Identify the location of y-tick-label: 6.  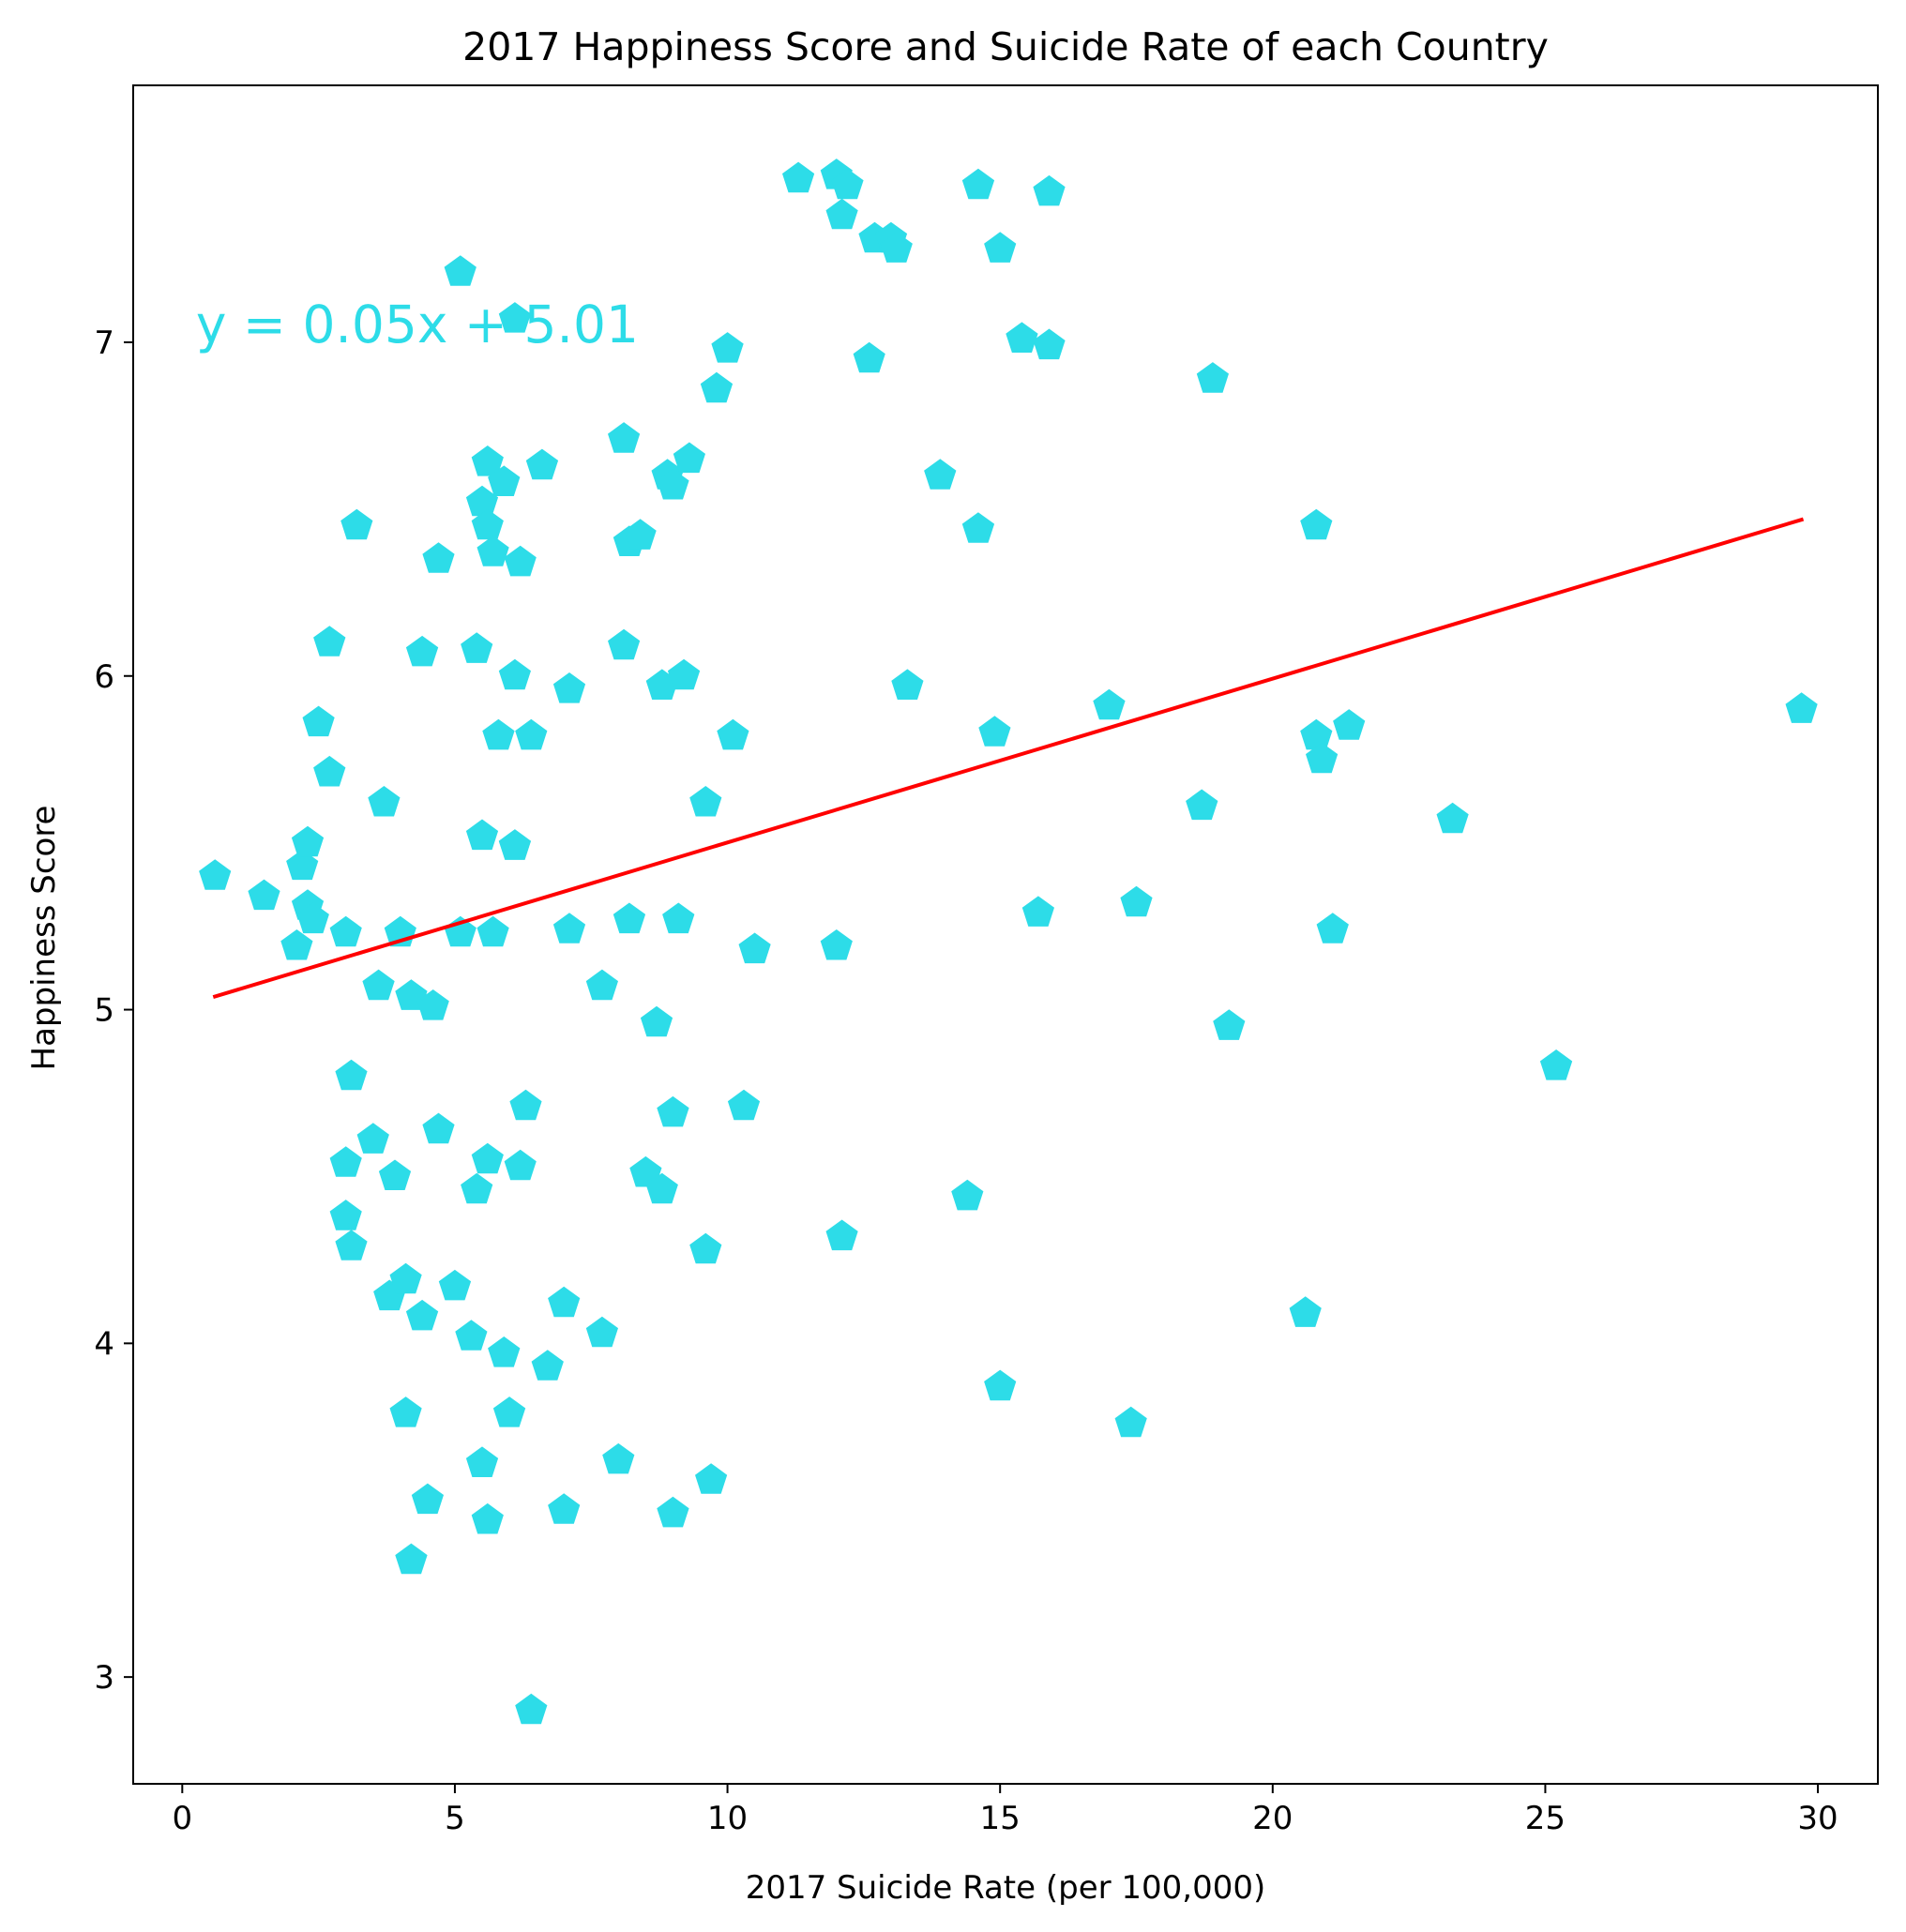
(104, 677).